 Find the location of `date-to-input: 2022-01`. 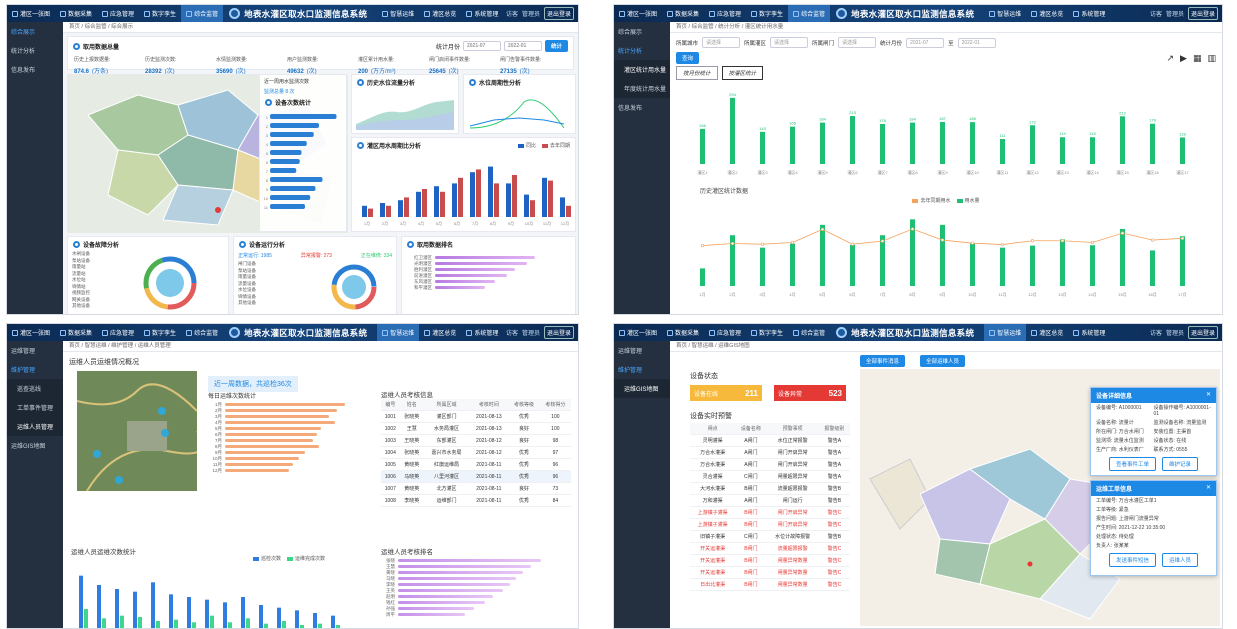

date-to-input: 2022-01 is located at coordinates (522, 46).